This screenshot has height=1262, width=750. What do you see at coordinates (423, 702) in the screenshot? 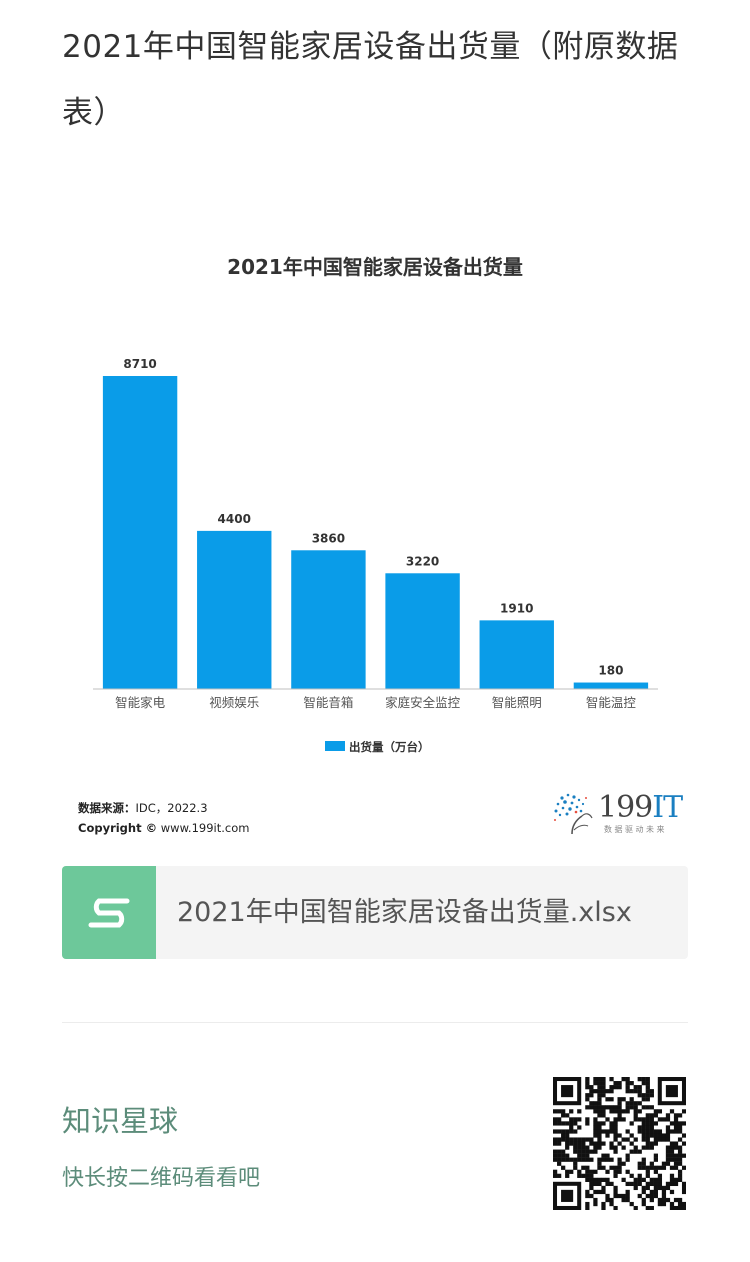
I see `x-tick-label: 家庭安全监控` at bounding box center [423, 702].